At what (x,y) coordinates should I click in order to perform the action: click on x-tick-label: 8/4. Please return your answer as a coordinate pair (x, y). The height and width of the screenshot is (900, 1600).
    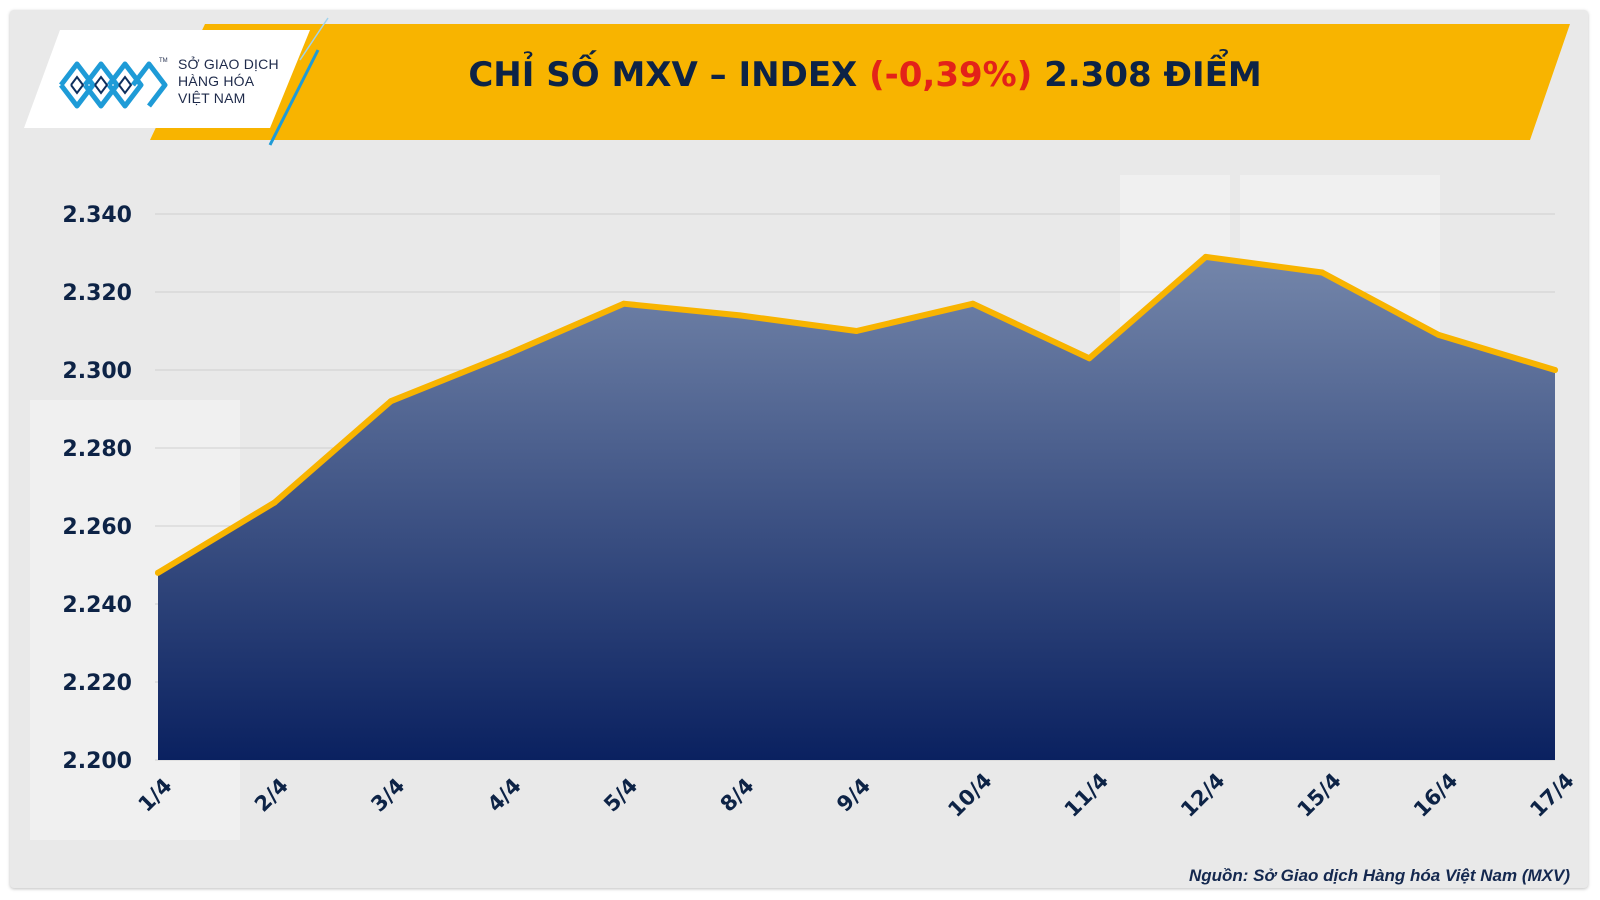
    Looking at the image, I should click on (737, 795).